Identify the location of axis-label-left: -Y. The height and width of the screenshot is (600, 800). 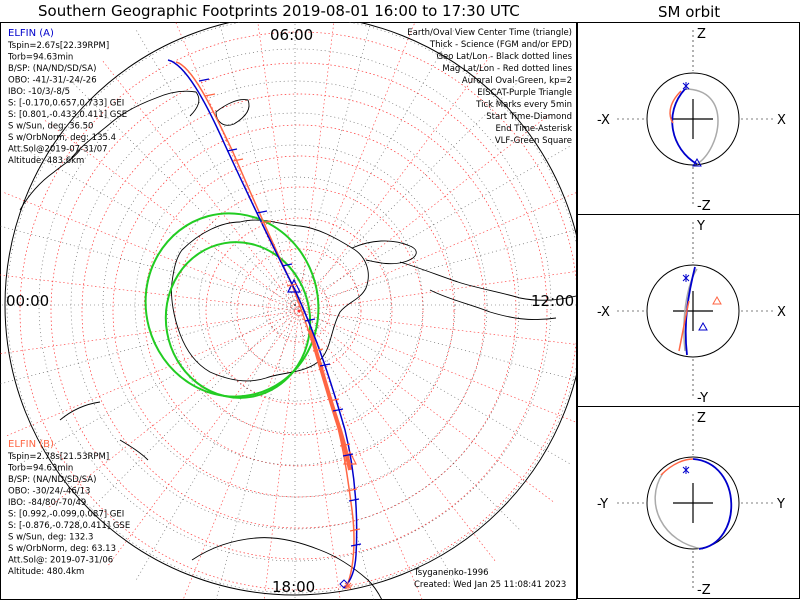
(602, 504).